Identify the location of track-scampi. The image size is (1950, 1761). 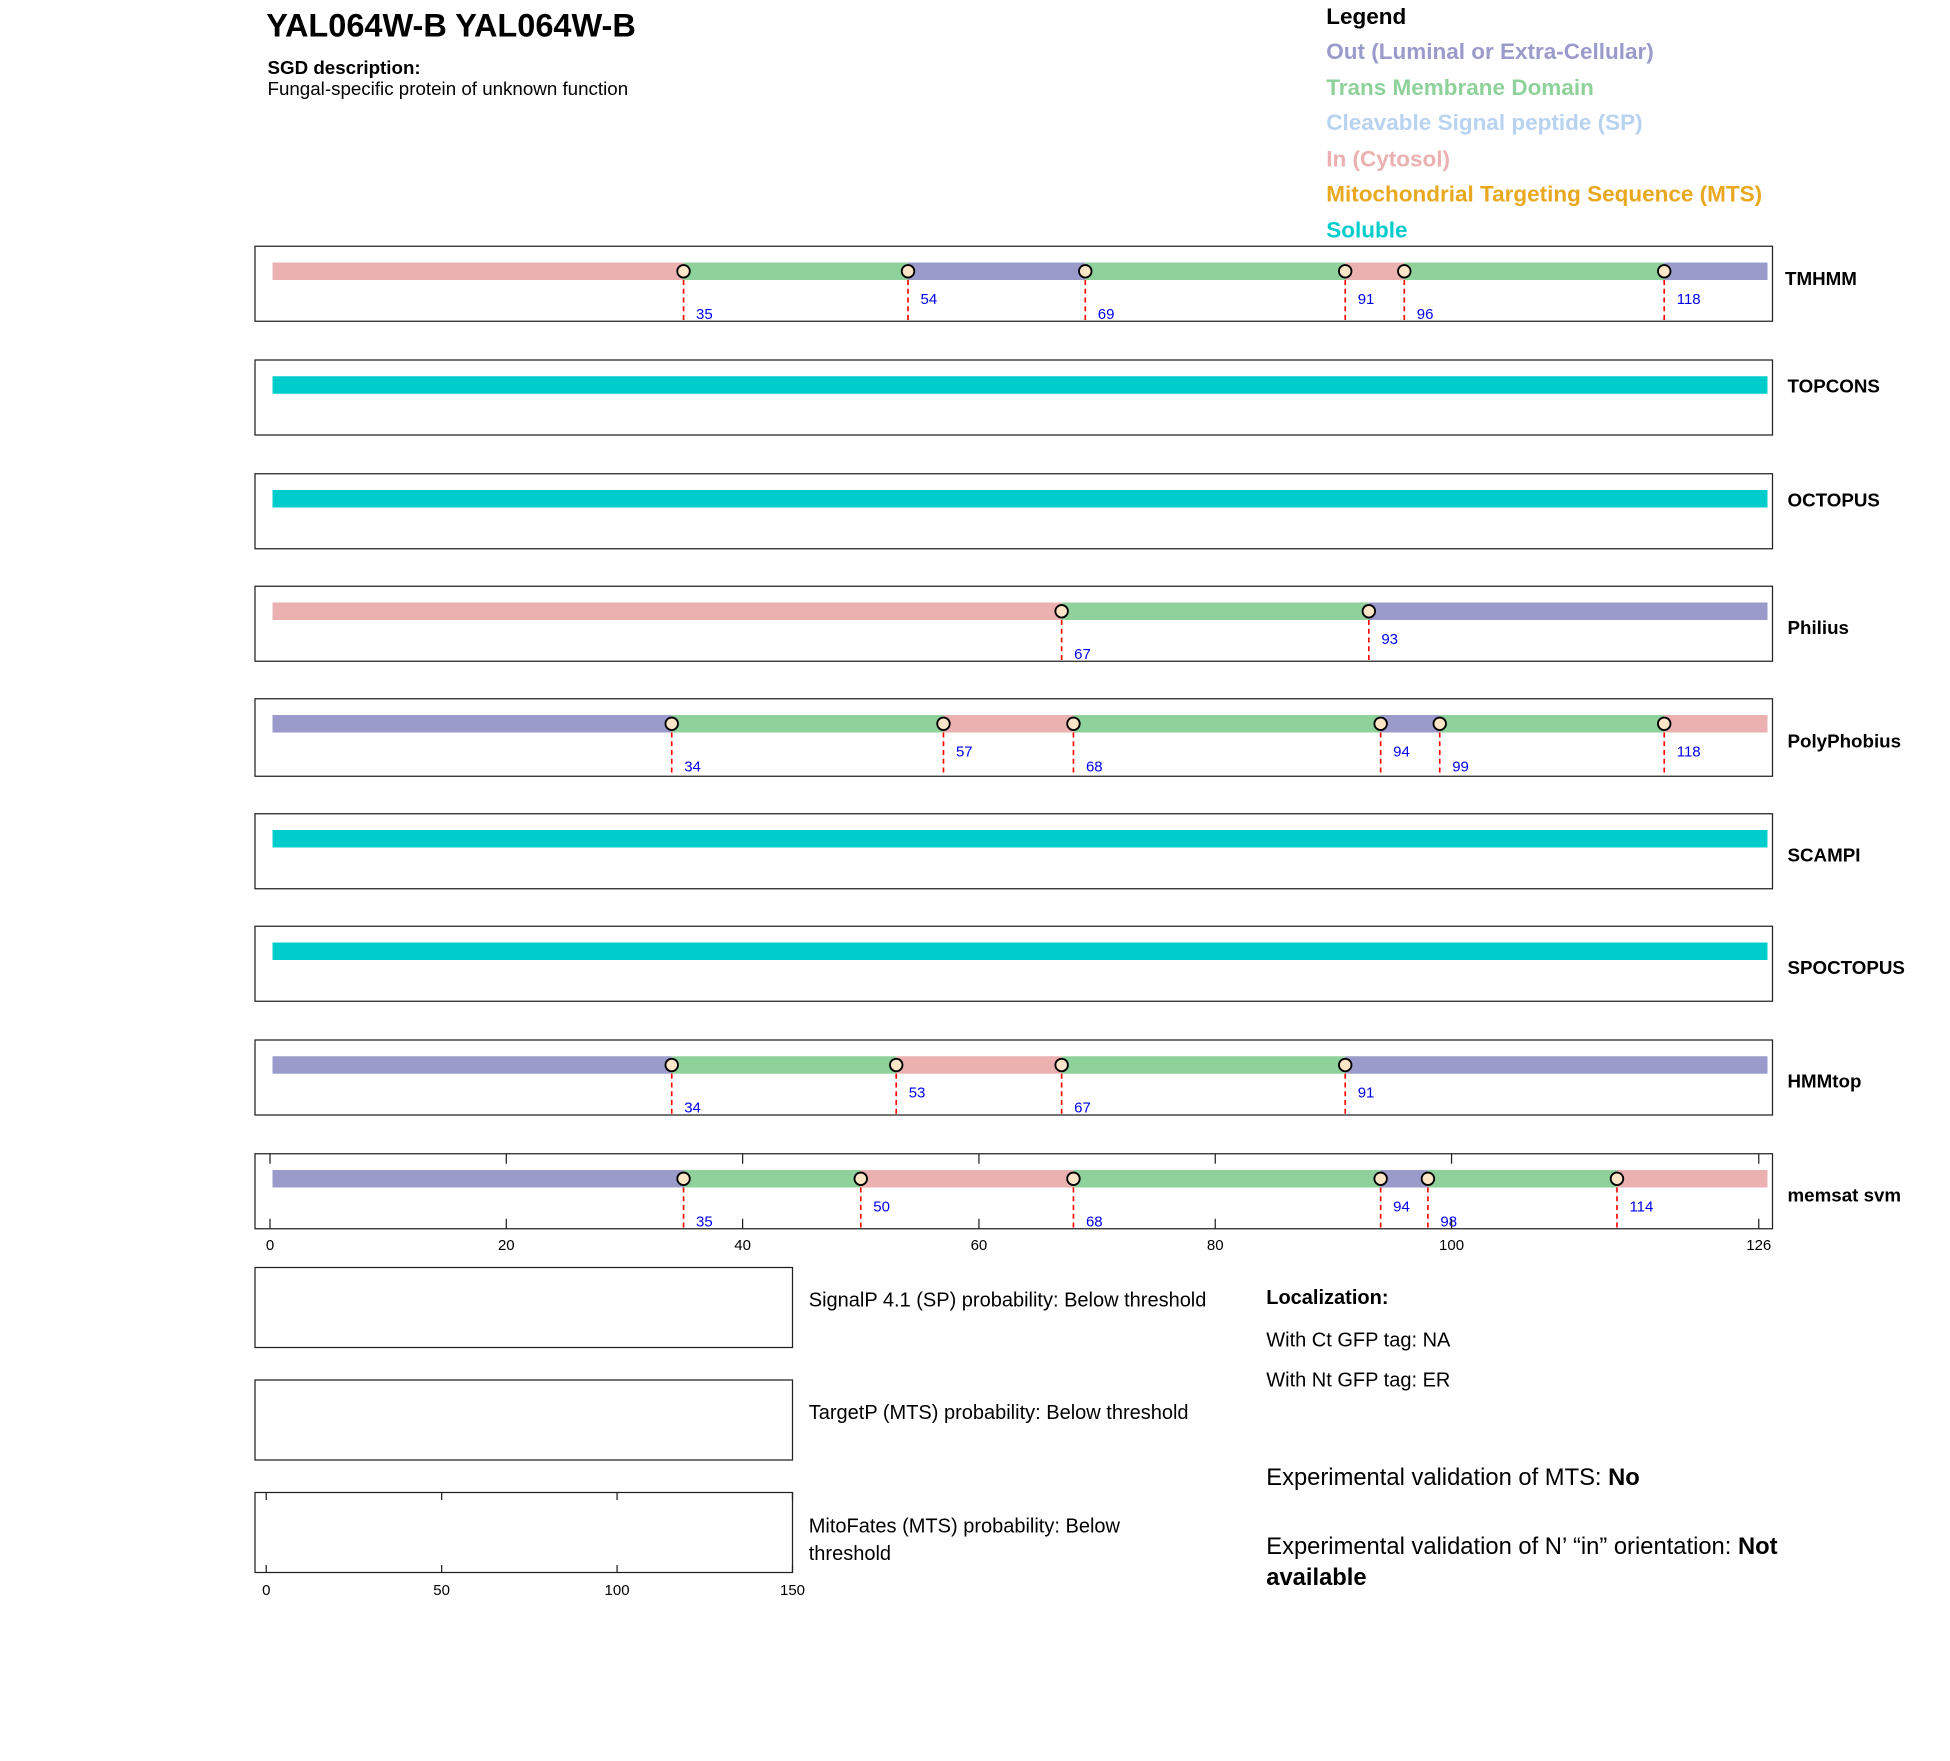
(1014, 851).